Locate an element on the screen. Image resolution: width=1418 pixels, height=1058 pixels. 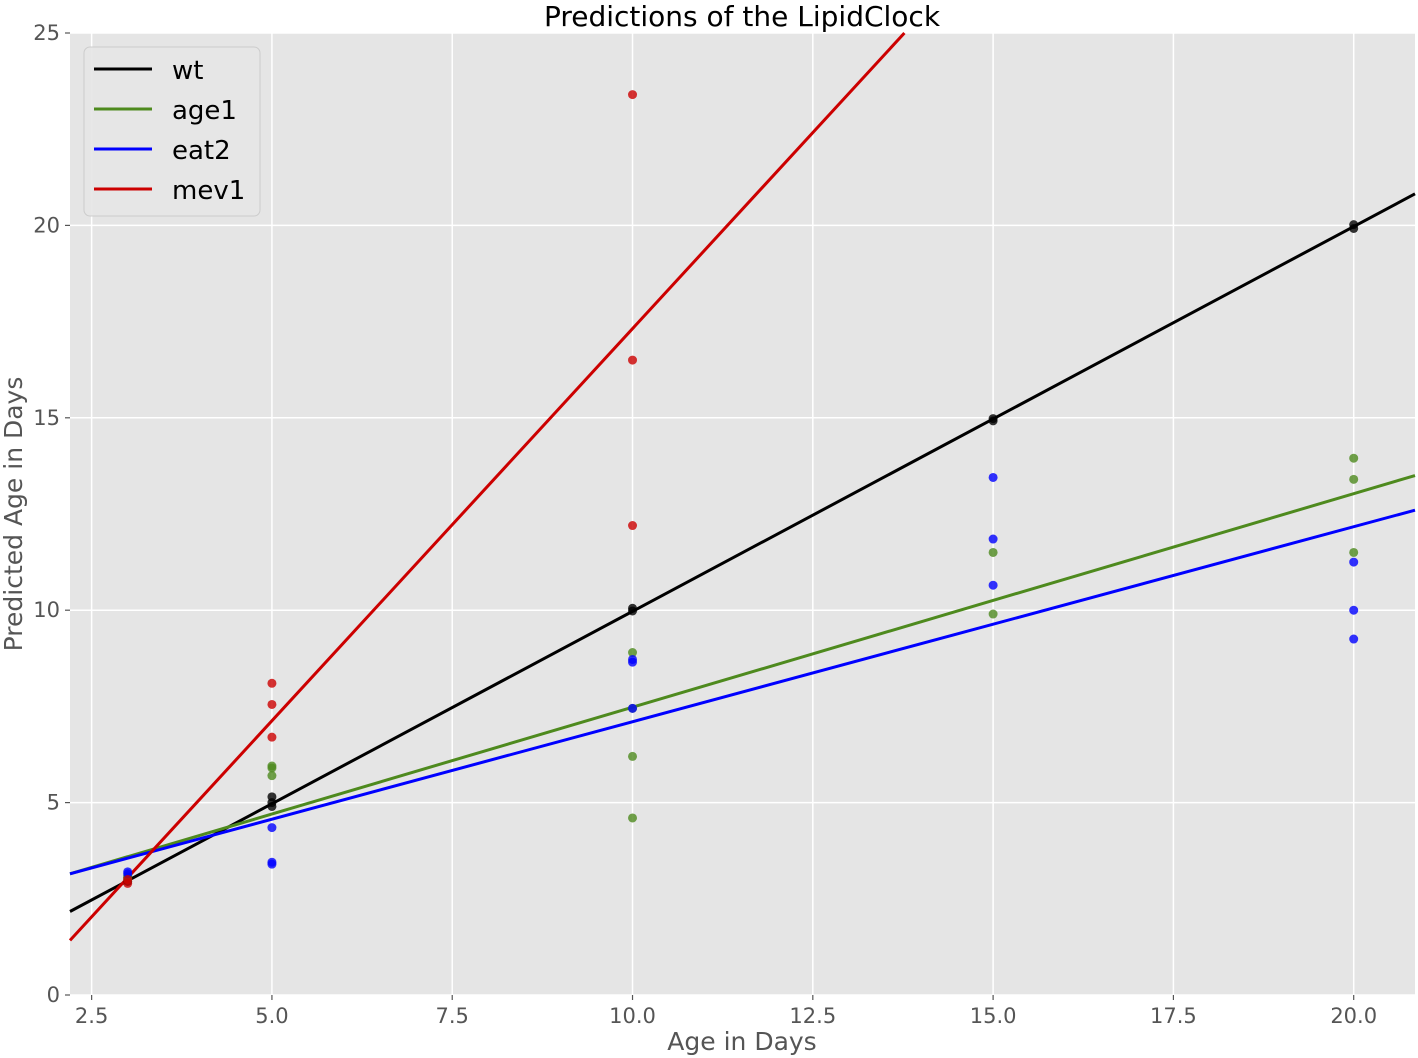
legend-box is located at coordinates (172, 131).